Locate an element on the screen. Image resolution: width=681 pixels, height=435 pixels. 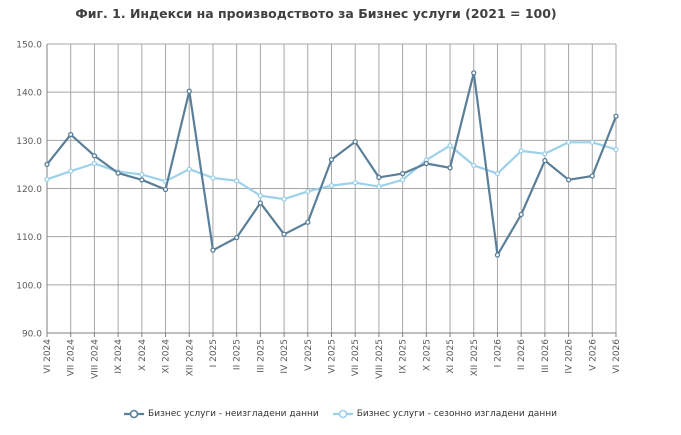
x-tick-label: VIII 2024 is located at coordinates (95, 359).